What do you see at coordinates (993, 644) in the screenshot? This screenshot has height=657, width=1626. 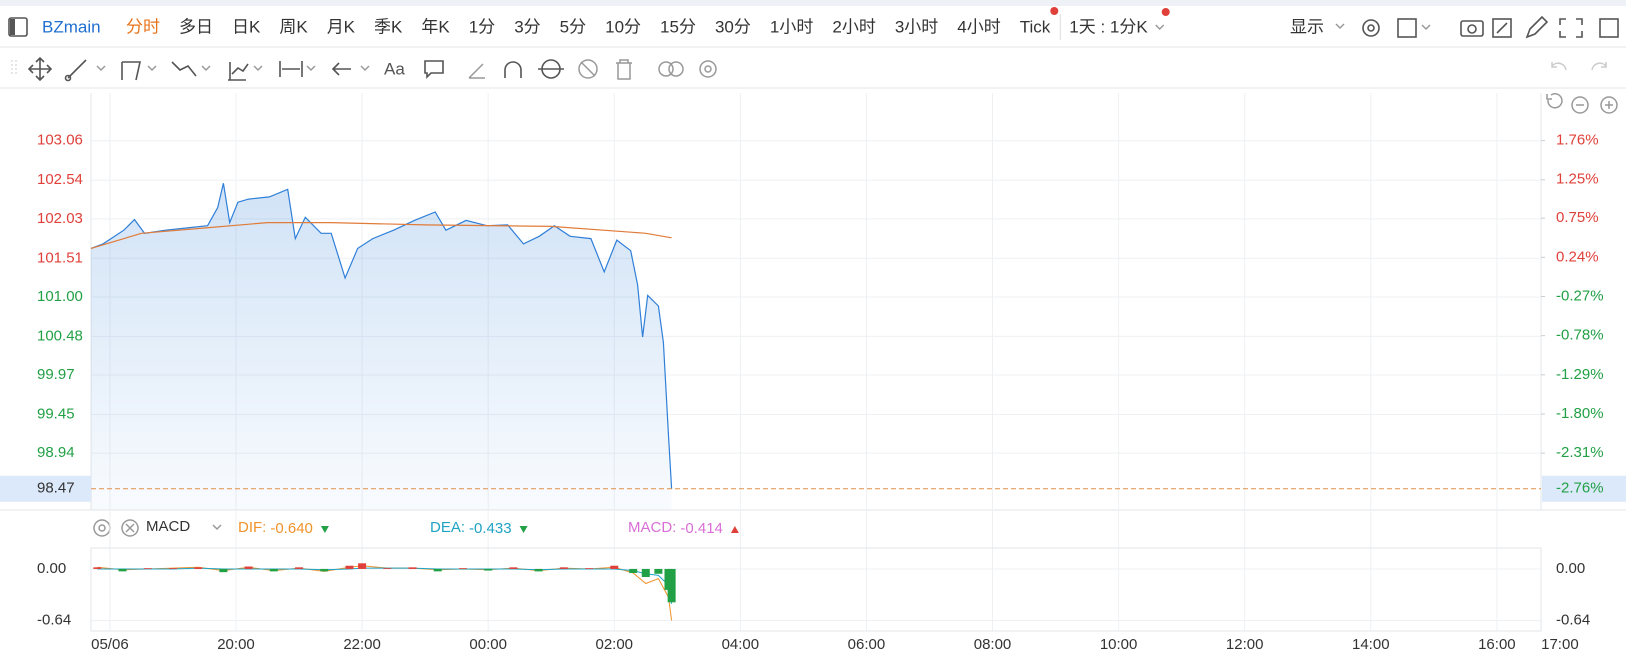 I see `x-tick-label: 08:00` at bounding box center [993, 644].